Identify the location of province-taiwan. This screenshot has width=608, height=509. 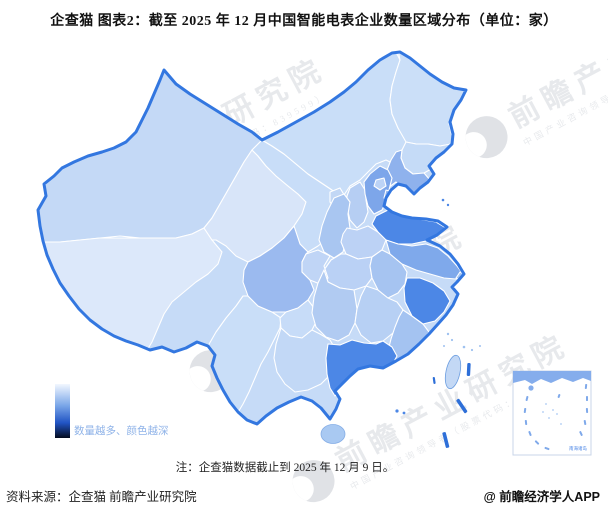
(453, 372).